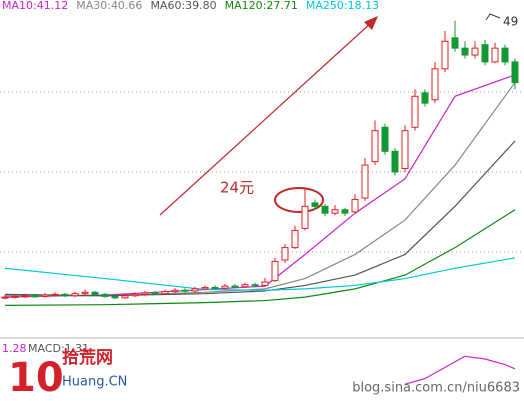 This screenshot has height=401, width=524. Describe the element at coordinates (35, 6) in the screenshot. I see `legend-entry: MA10:41.12` at that location.